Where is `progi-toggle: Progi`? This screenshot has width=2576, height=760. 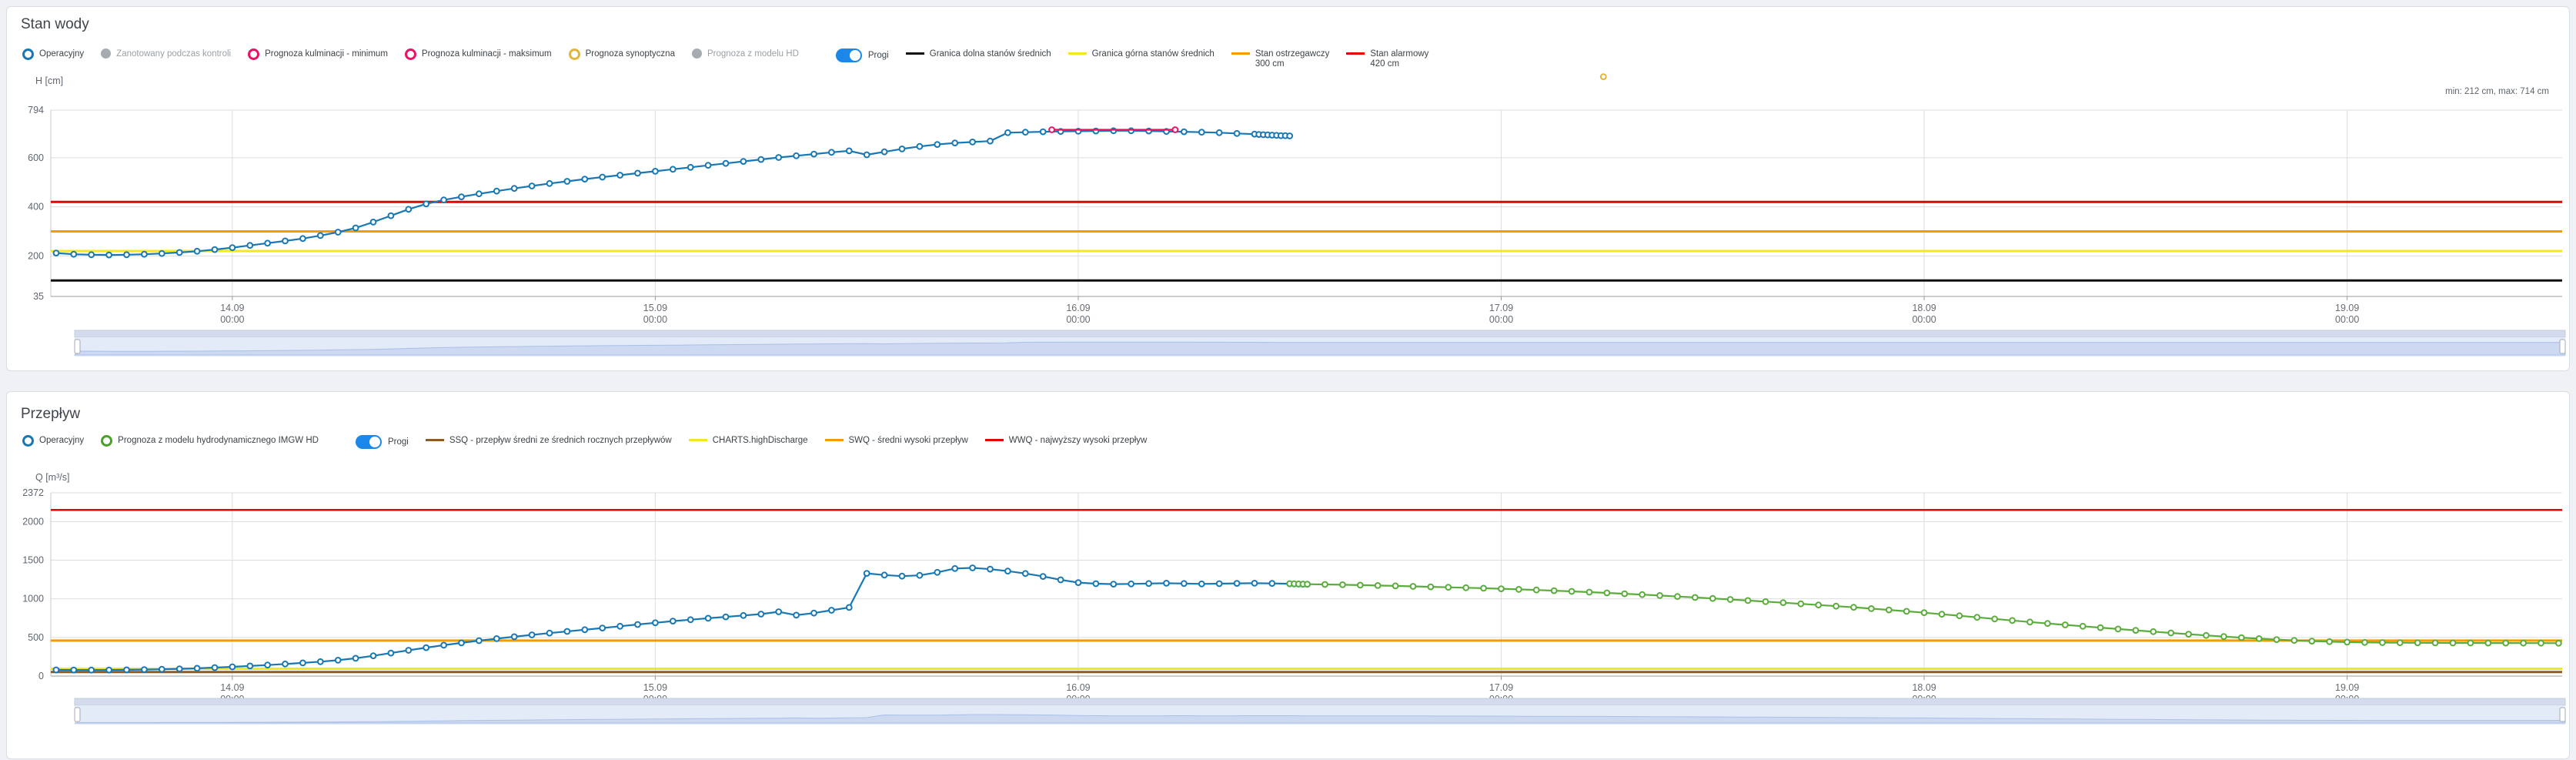 progi-toggle: Progi is located at coordinates (382, 442).